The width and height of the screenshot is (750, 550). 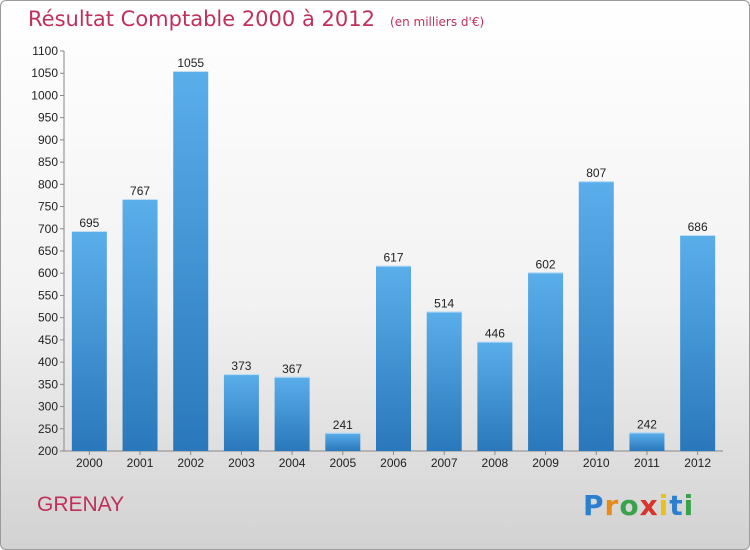 I want to click on bar-value-label: 514, so click(x=444, y=303).